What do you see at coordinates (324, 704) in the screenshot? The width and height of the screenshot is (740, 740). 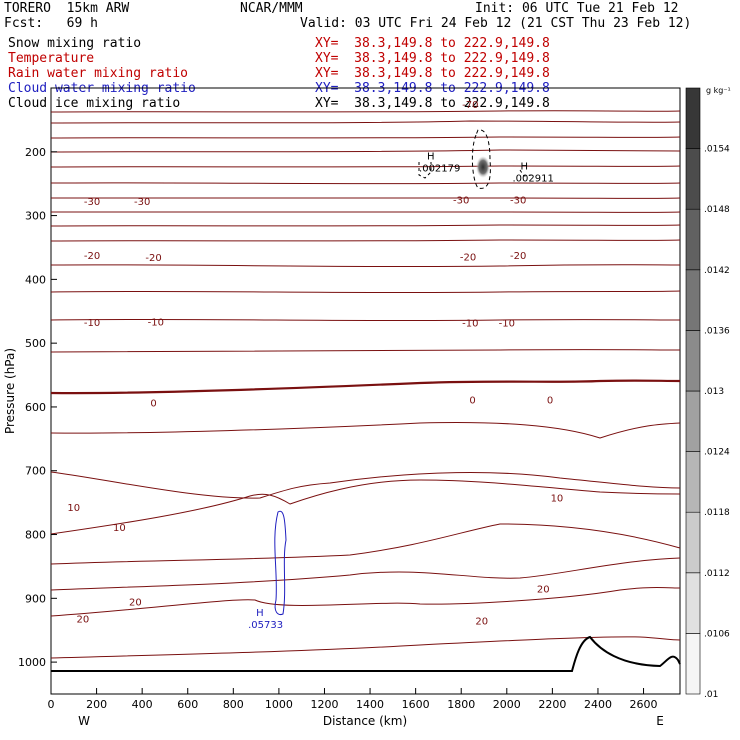 I see `x-tick-label: 1200` at bounding box center [324, 704].